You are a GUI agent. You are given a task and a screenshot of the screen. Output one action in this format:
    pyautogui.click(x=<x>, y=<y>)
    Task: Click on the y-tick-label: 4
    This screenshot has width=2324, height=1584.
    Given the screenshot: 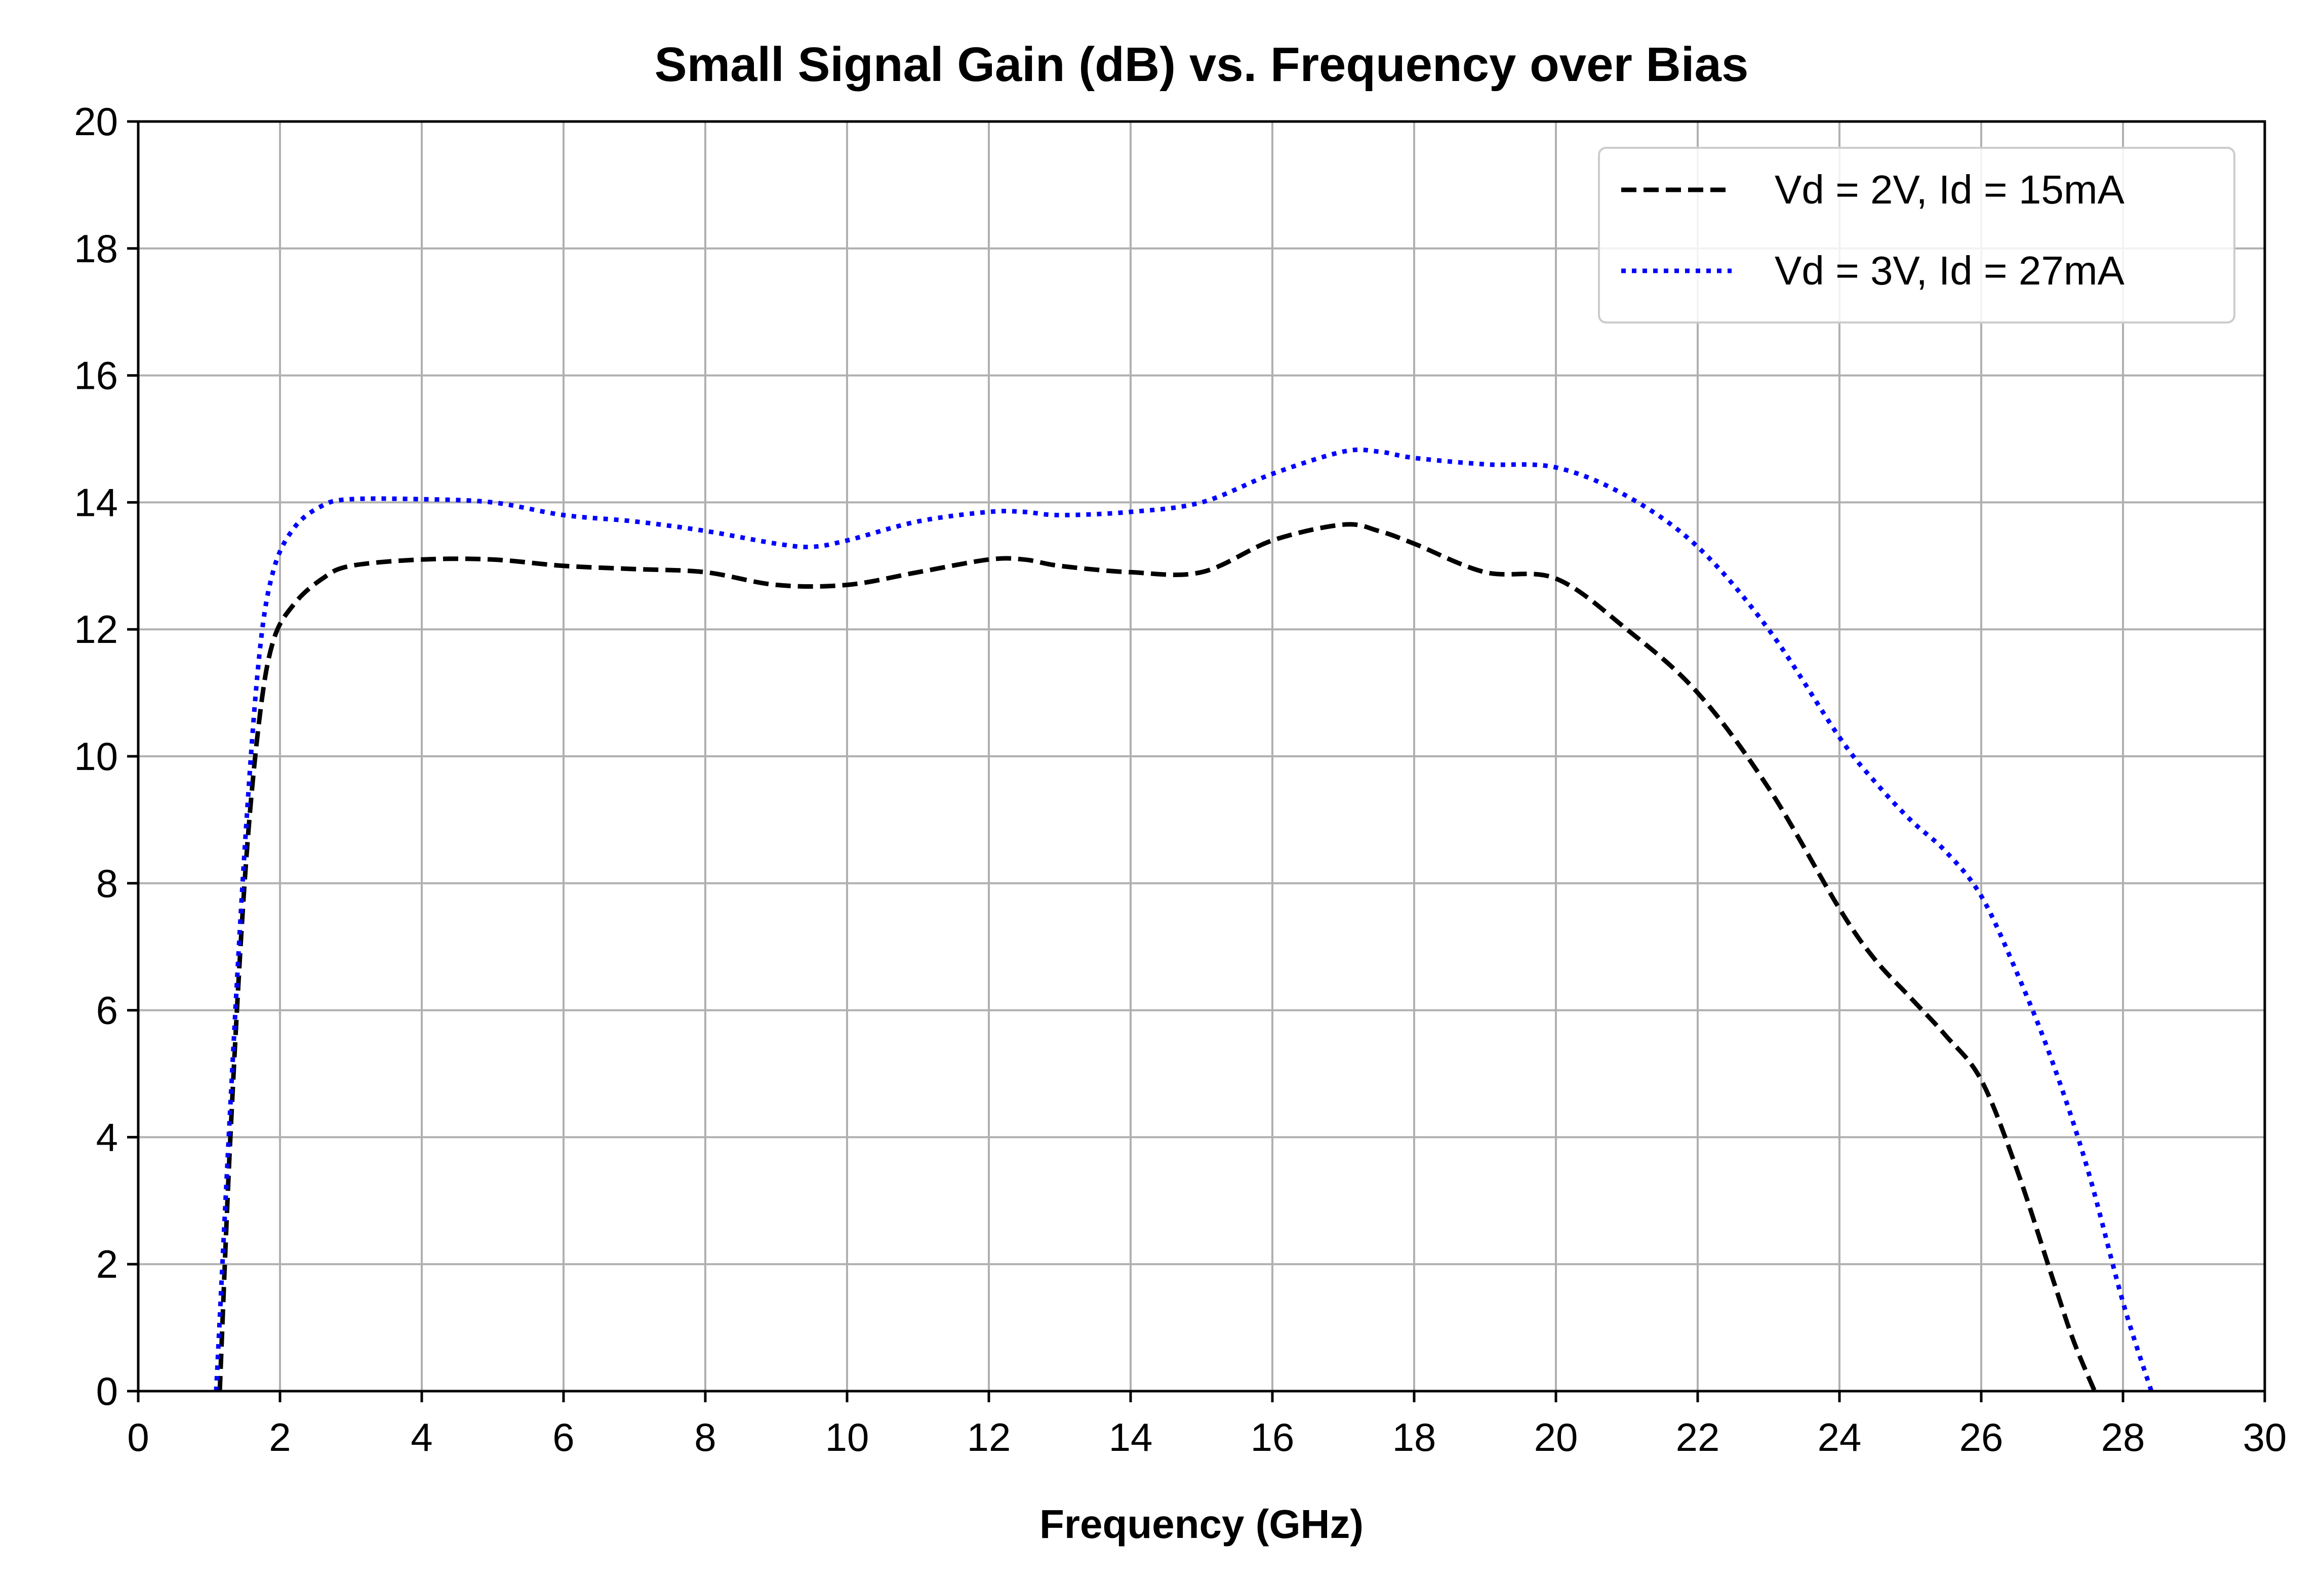 What is the action you would take?
    pyautogui.click(x=107, y=1137)
    